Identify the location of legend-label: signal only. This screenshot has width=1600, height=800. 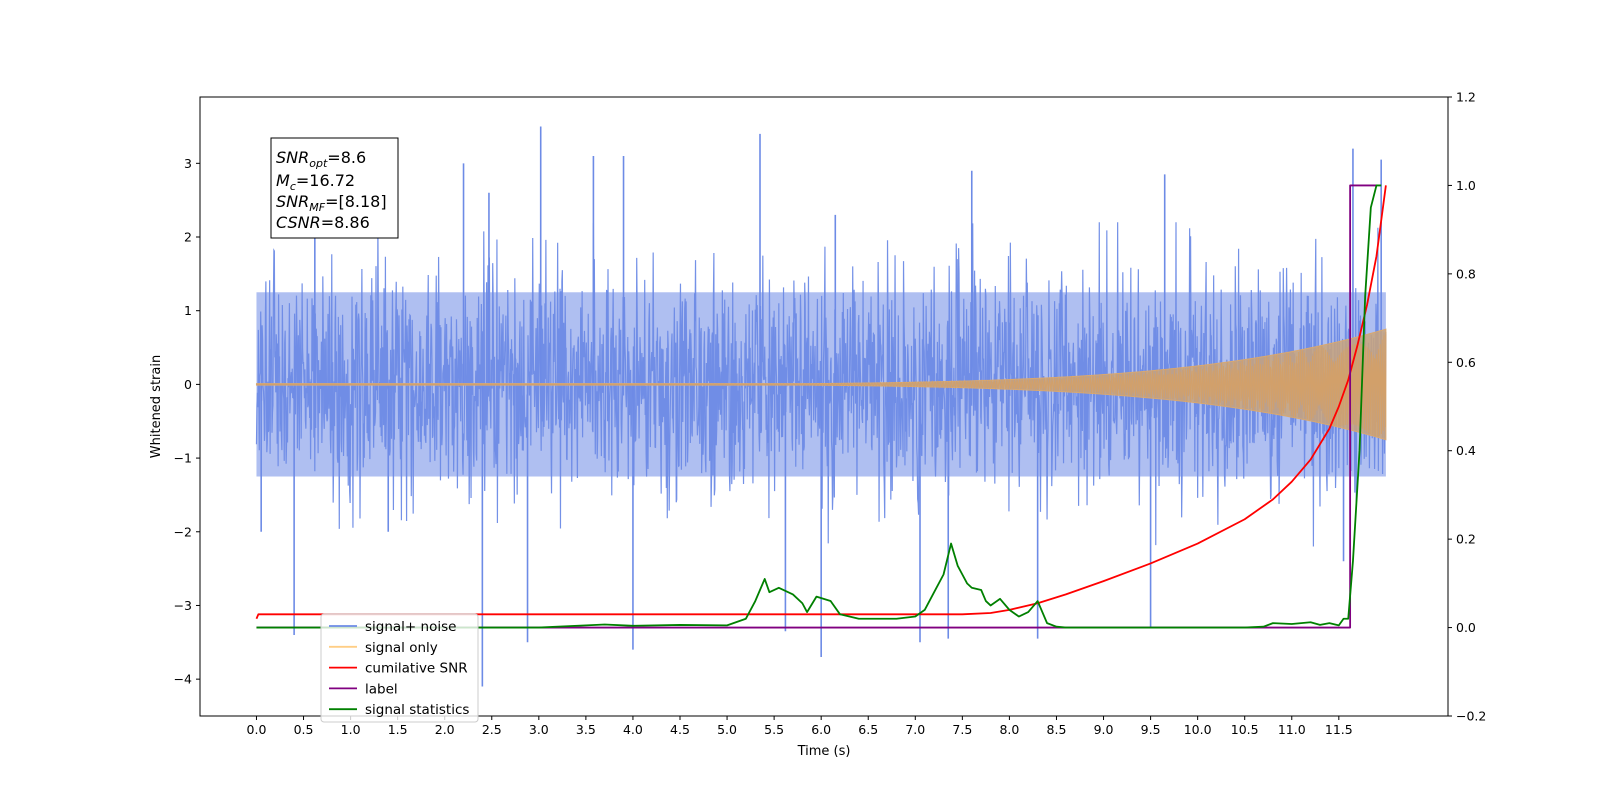
(401, 648).